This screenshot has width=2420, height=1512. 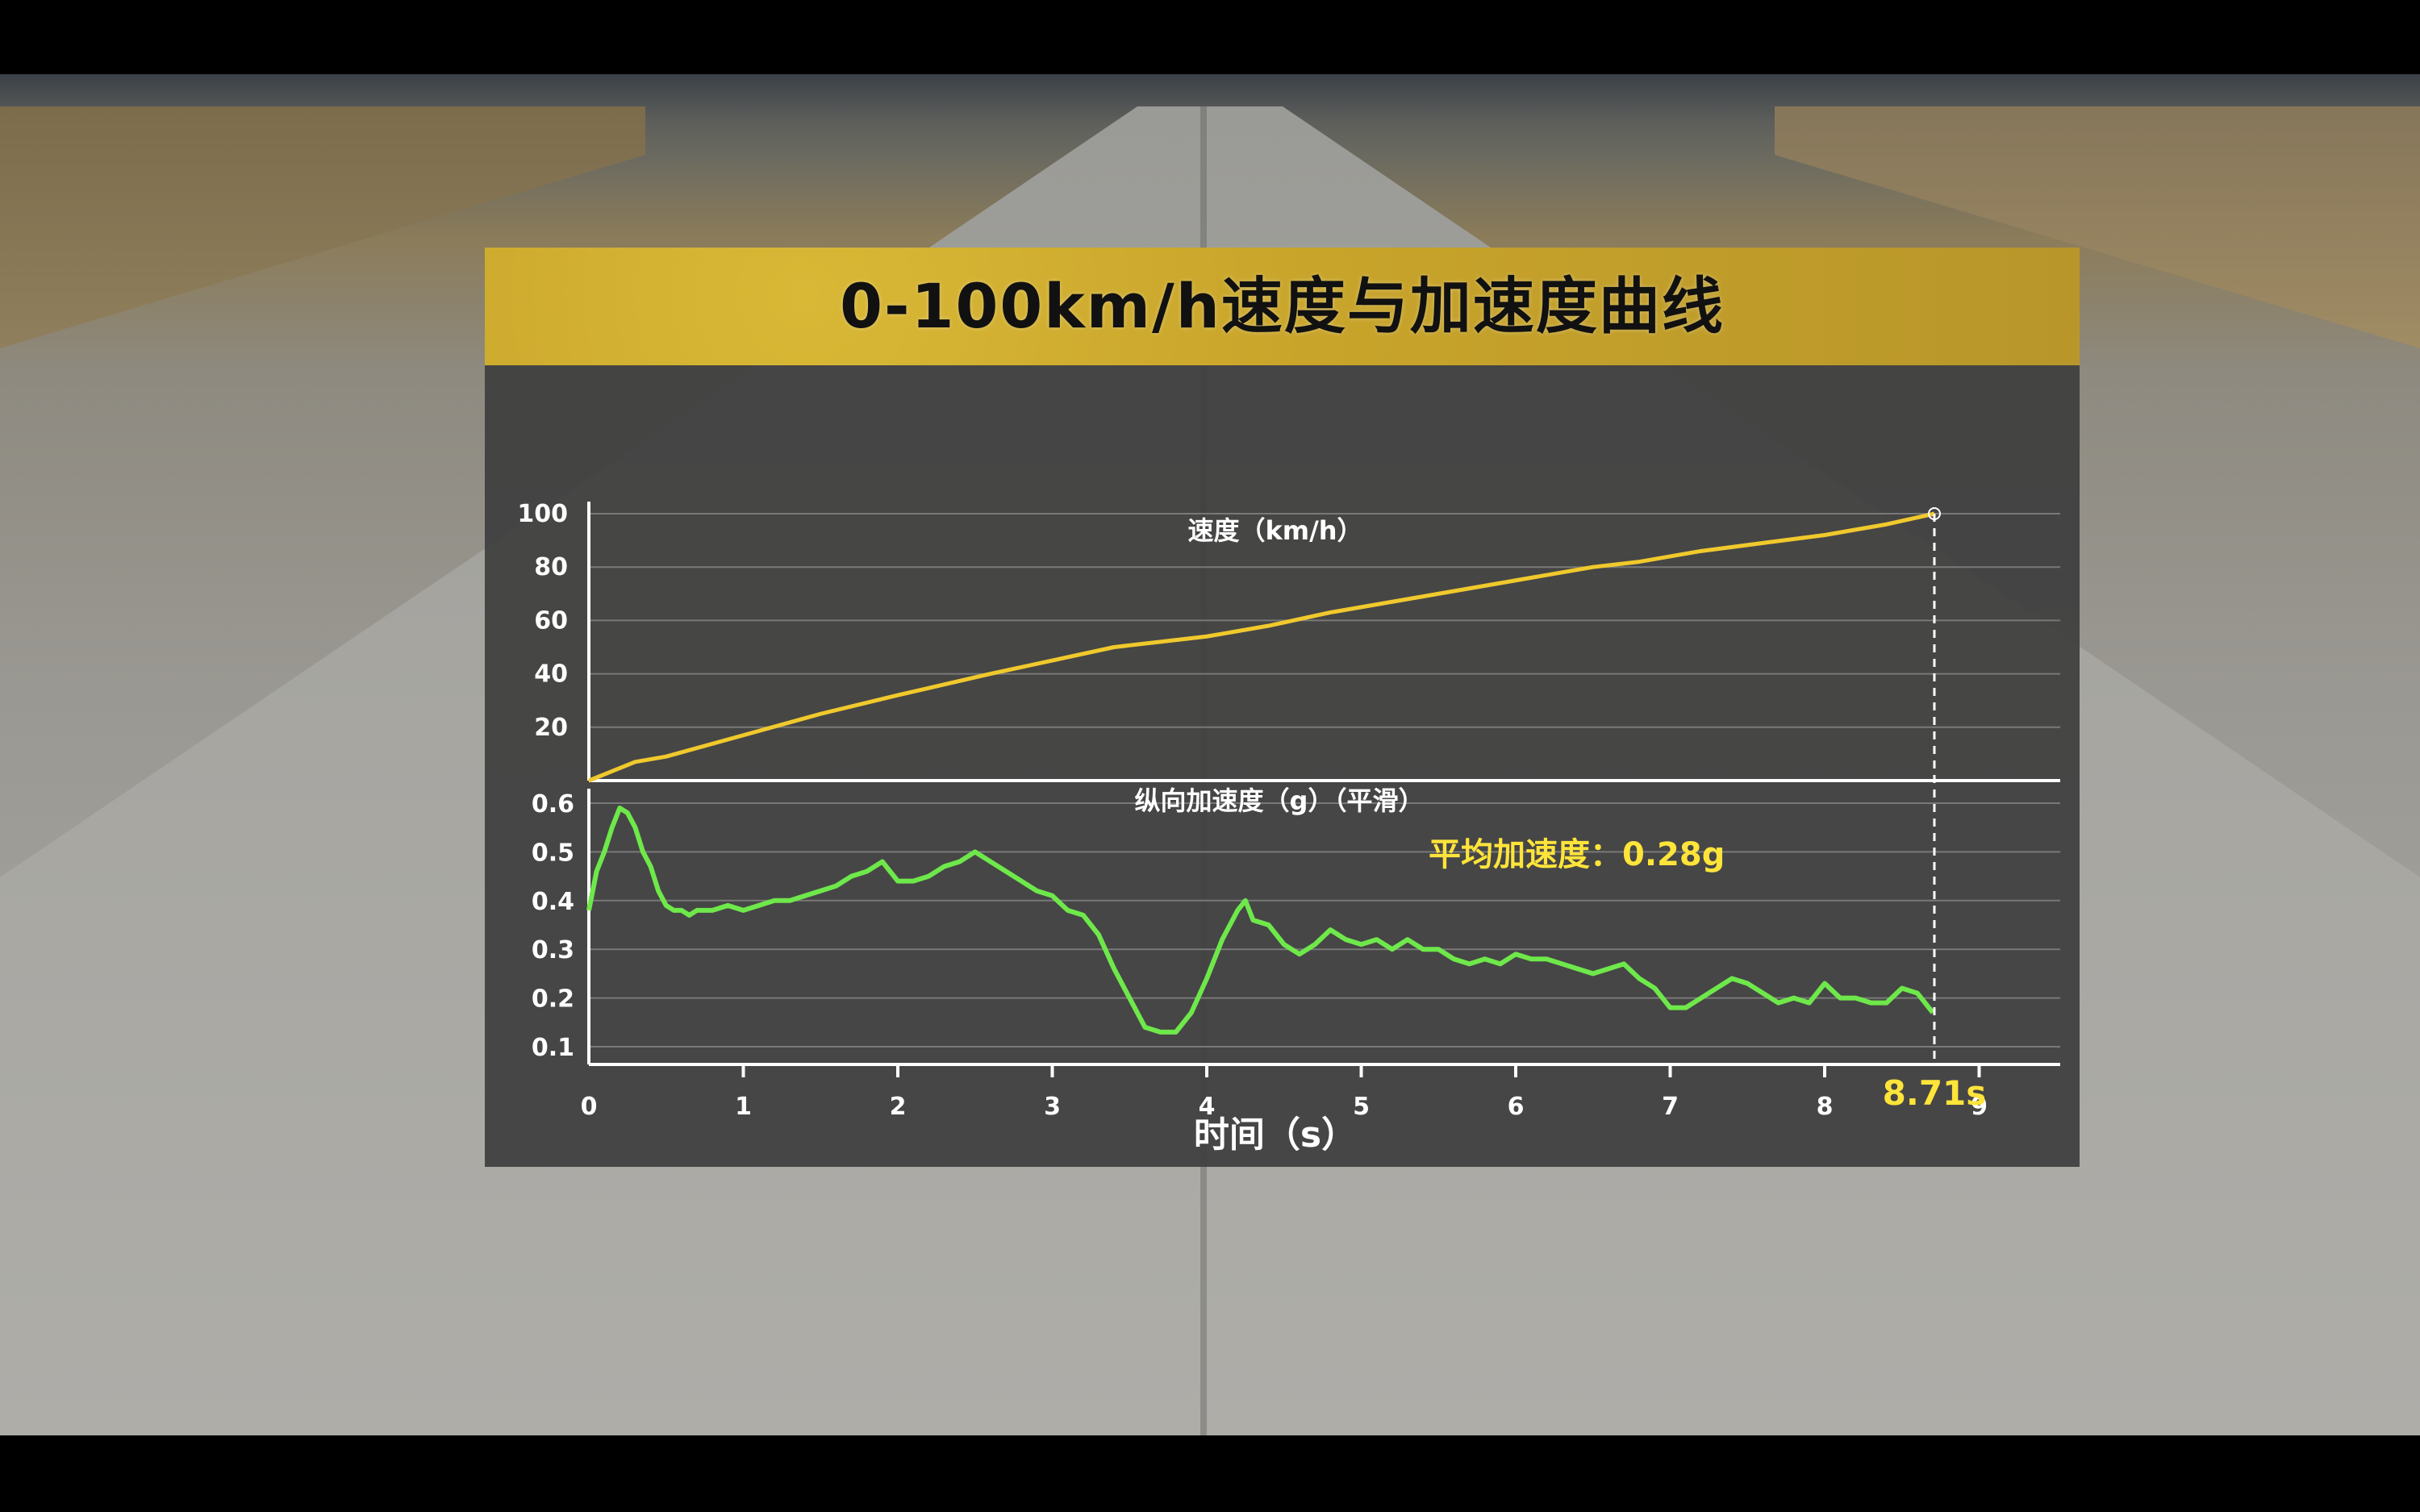 I want to click on x-tick-label: 8, so click(x=1826, y=1107).